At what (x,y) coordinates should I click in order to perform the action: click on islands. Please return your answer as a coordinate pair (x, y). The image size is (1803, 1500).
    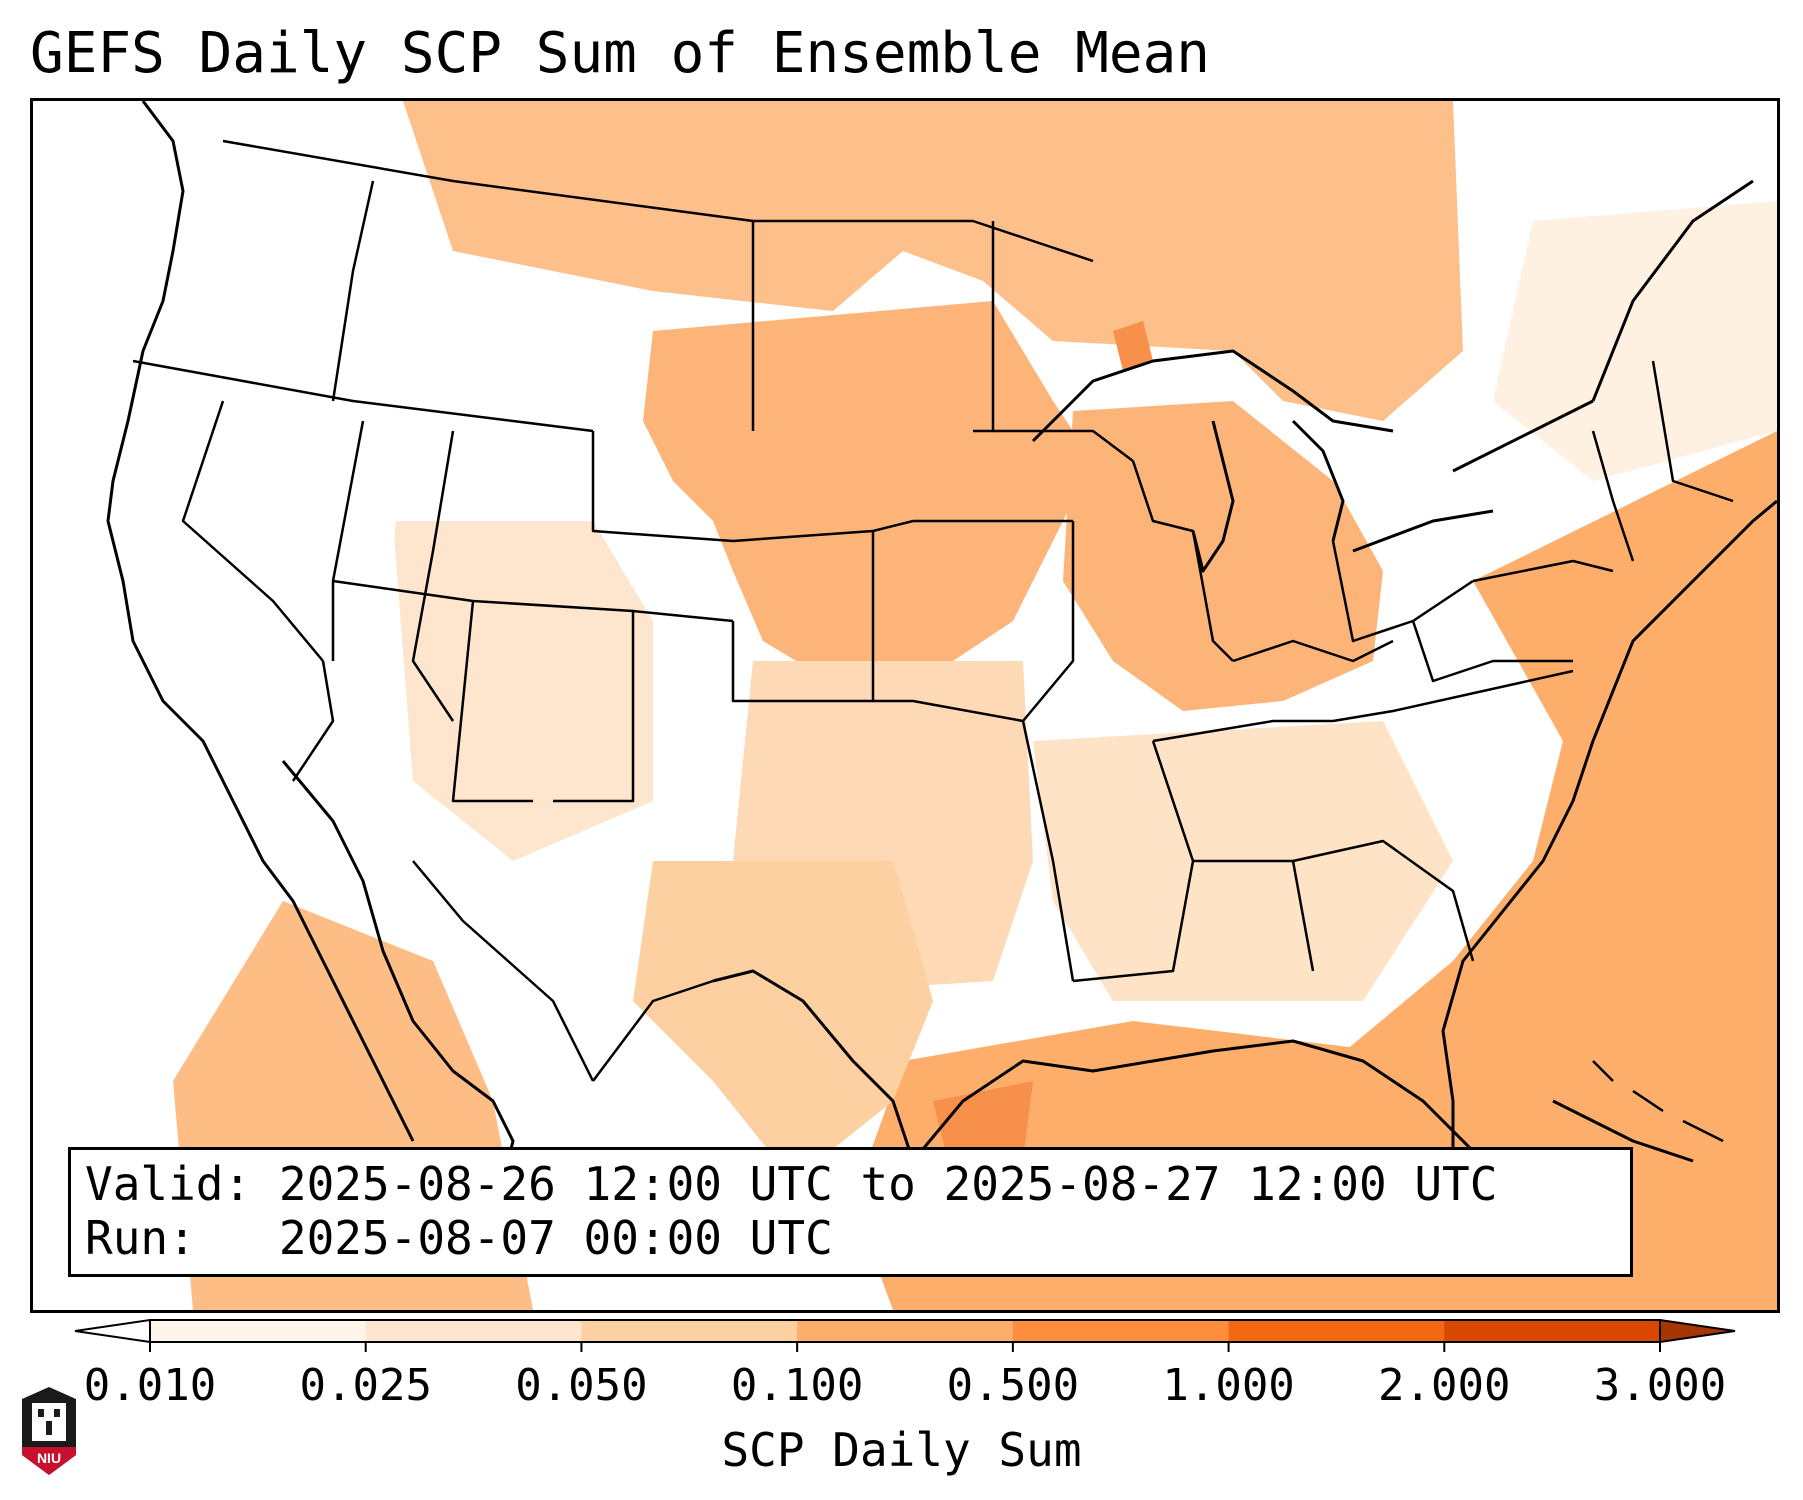
    Looking at the image, I should click on (1658, 1101).